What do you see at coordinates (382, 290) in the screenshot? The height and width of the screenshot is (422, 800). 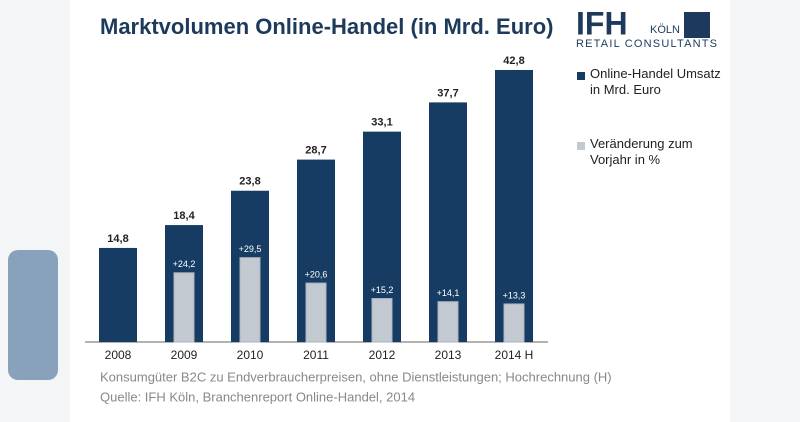 I see `value-label: +15,2` at bounding box center [382, 290].